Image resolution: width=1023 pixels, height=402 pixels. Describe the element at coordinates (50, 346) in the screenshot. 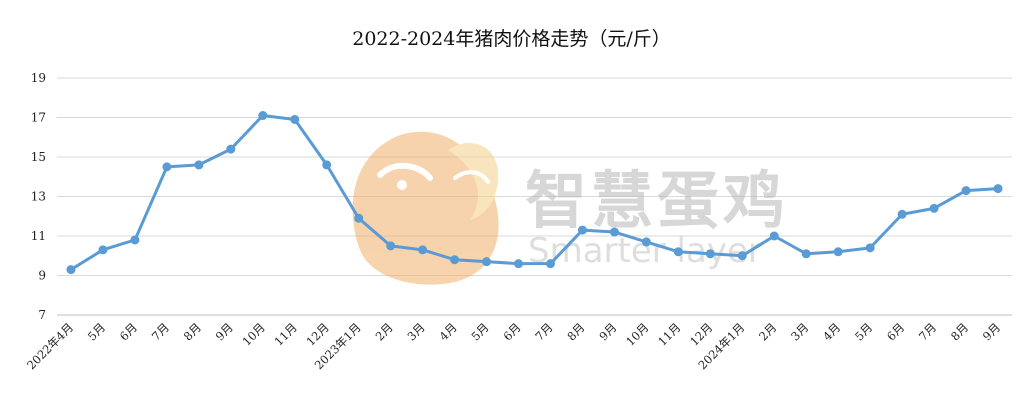

I see `x-tick-label: 2022年4月` at that location.